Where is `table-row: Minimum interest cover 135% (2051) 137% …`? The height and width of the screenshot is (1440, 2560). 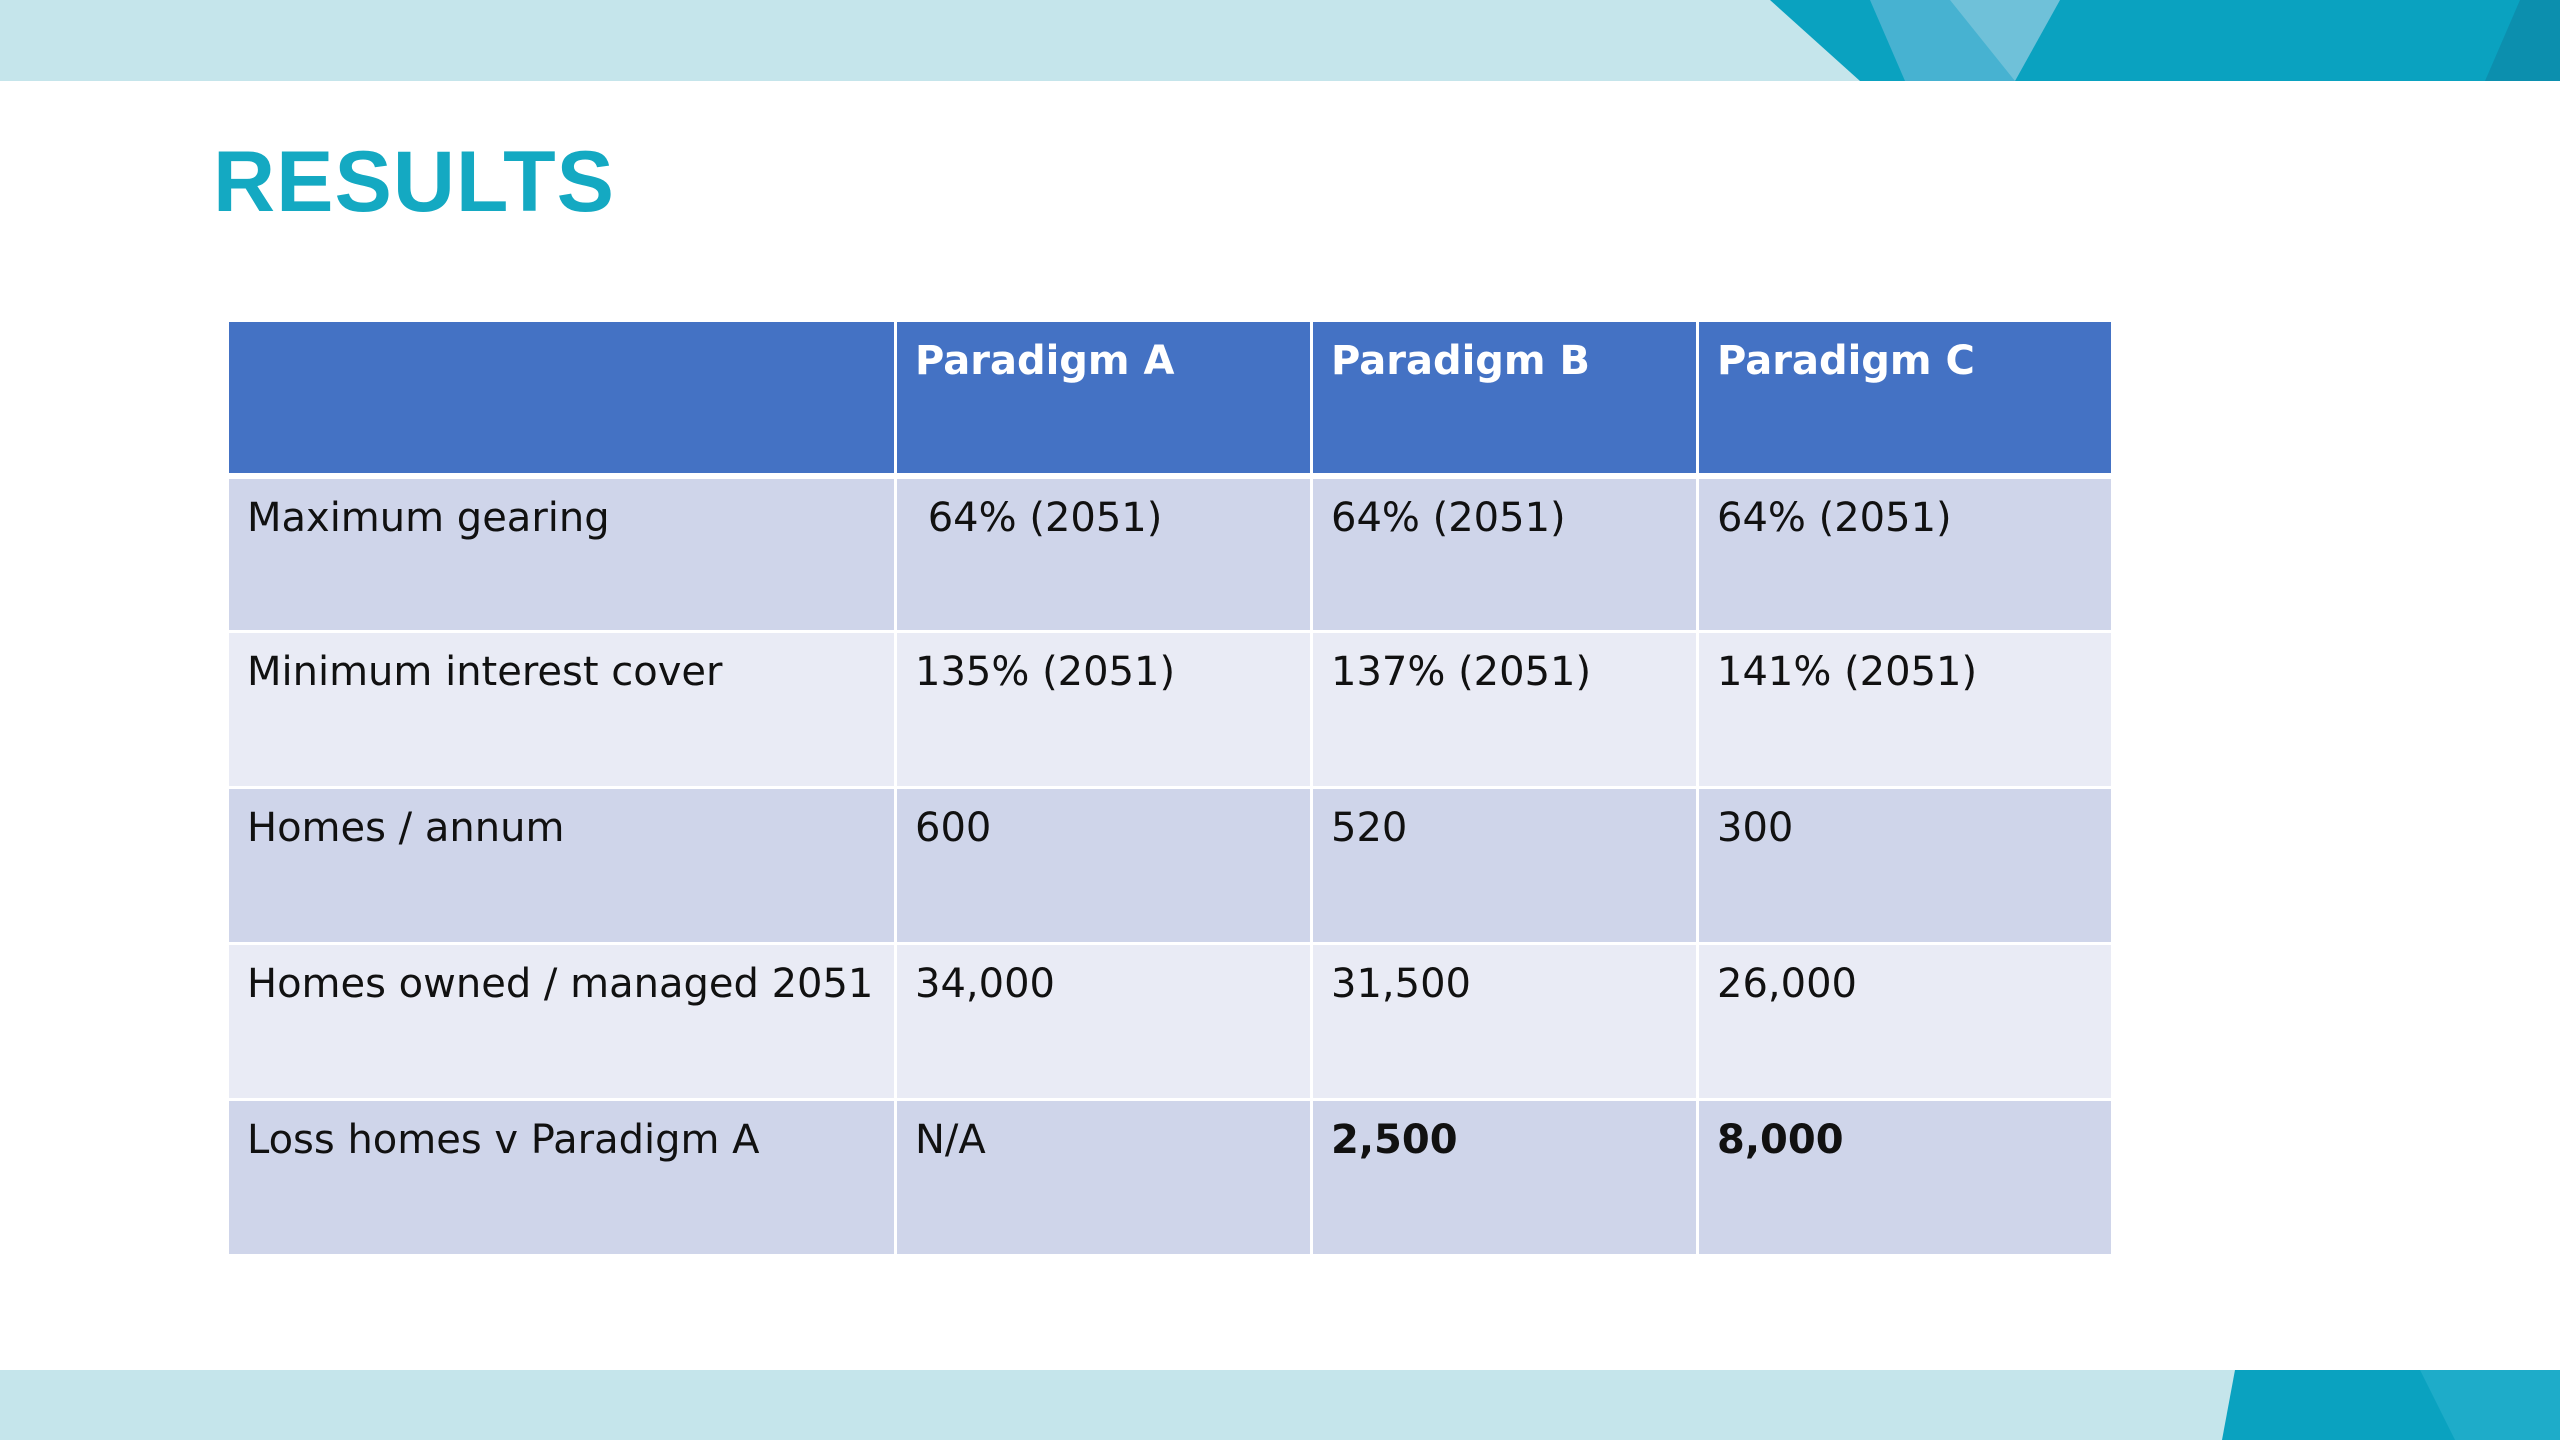 table-row: Minimum interest cover 135% (2051) 137% … is located at coordinates (1170, 709).